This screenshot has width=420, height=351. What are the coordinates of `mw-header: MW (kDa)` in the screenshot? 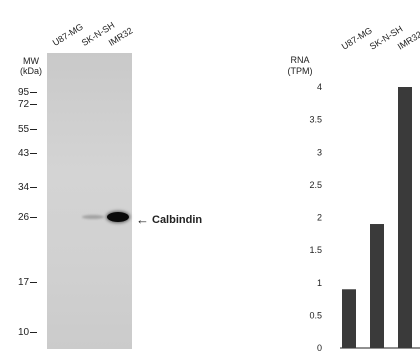 It's located at (31, 66).